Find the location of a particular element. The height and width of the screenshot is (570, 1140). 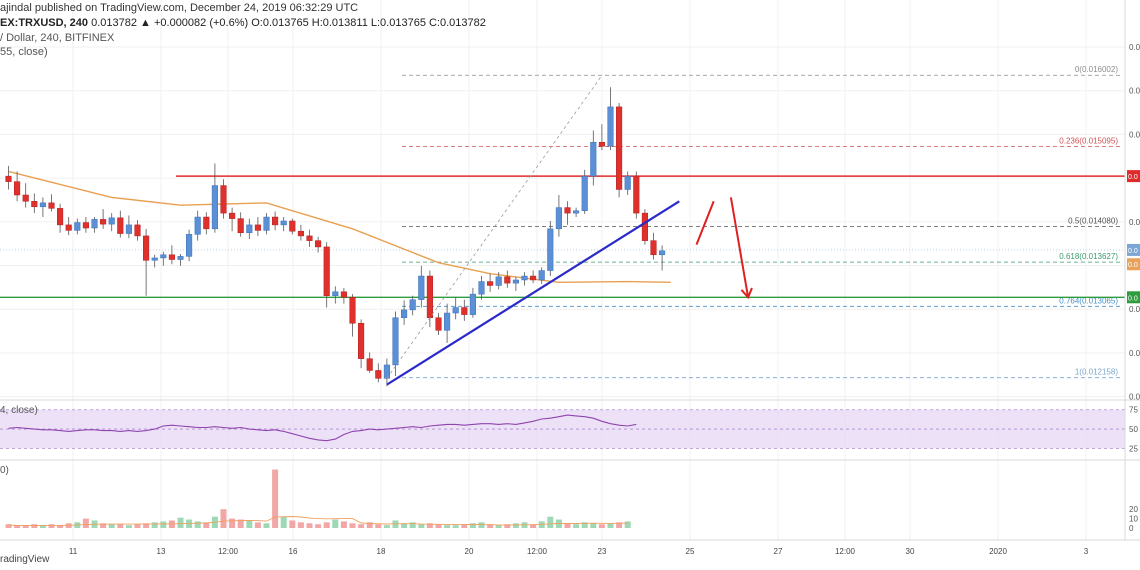

support-price-tag: 0.0 is located at coordinates (1133, 298).